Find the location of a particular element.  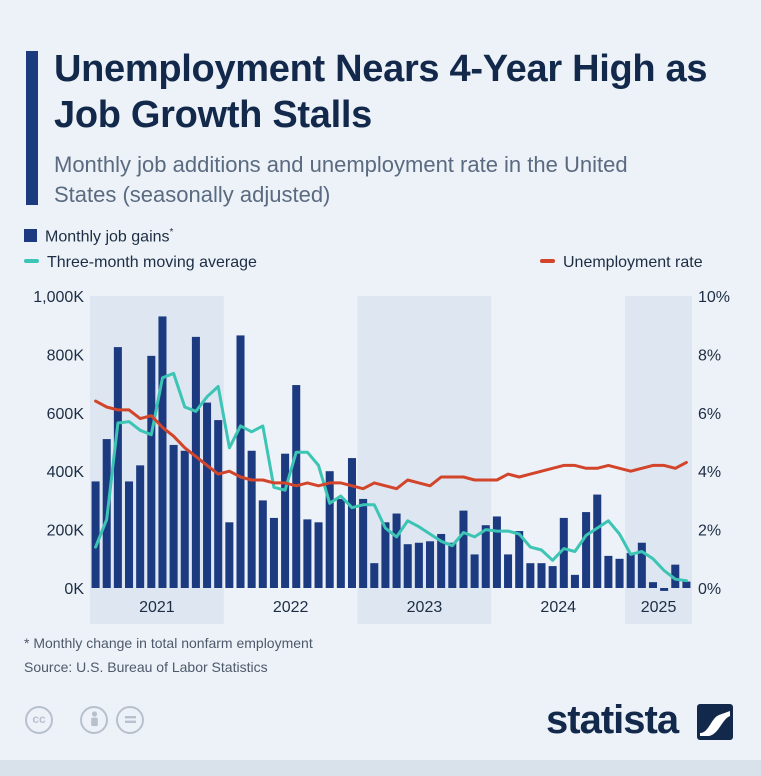

nd-icon is located at coordinates (130, 720).